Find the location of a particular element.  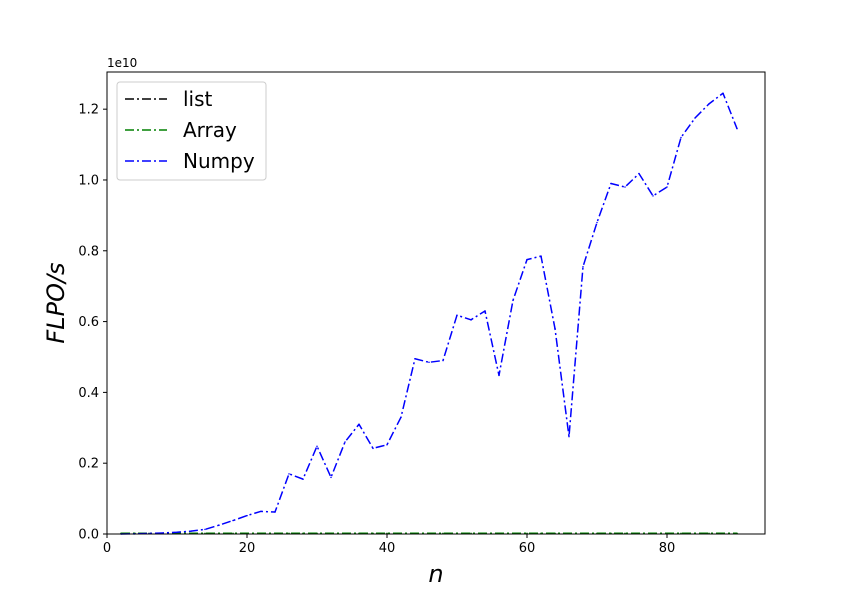

legend-label-list: list is located at coordinates (198, 99).